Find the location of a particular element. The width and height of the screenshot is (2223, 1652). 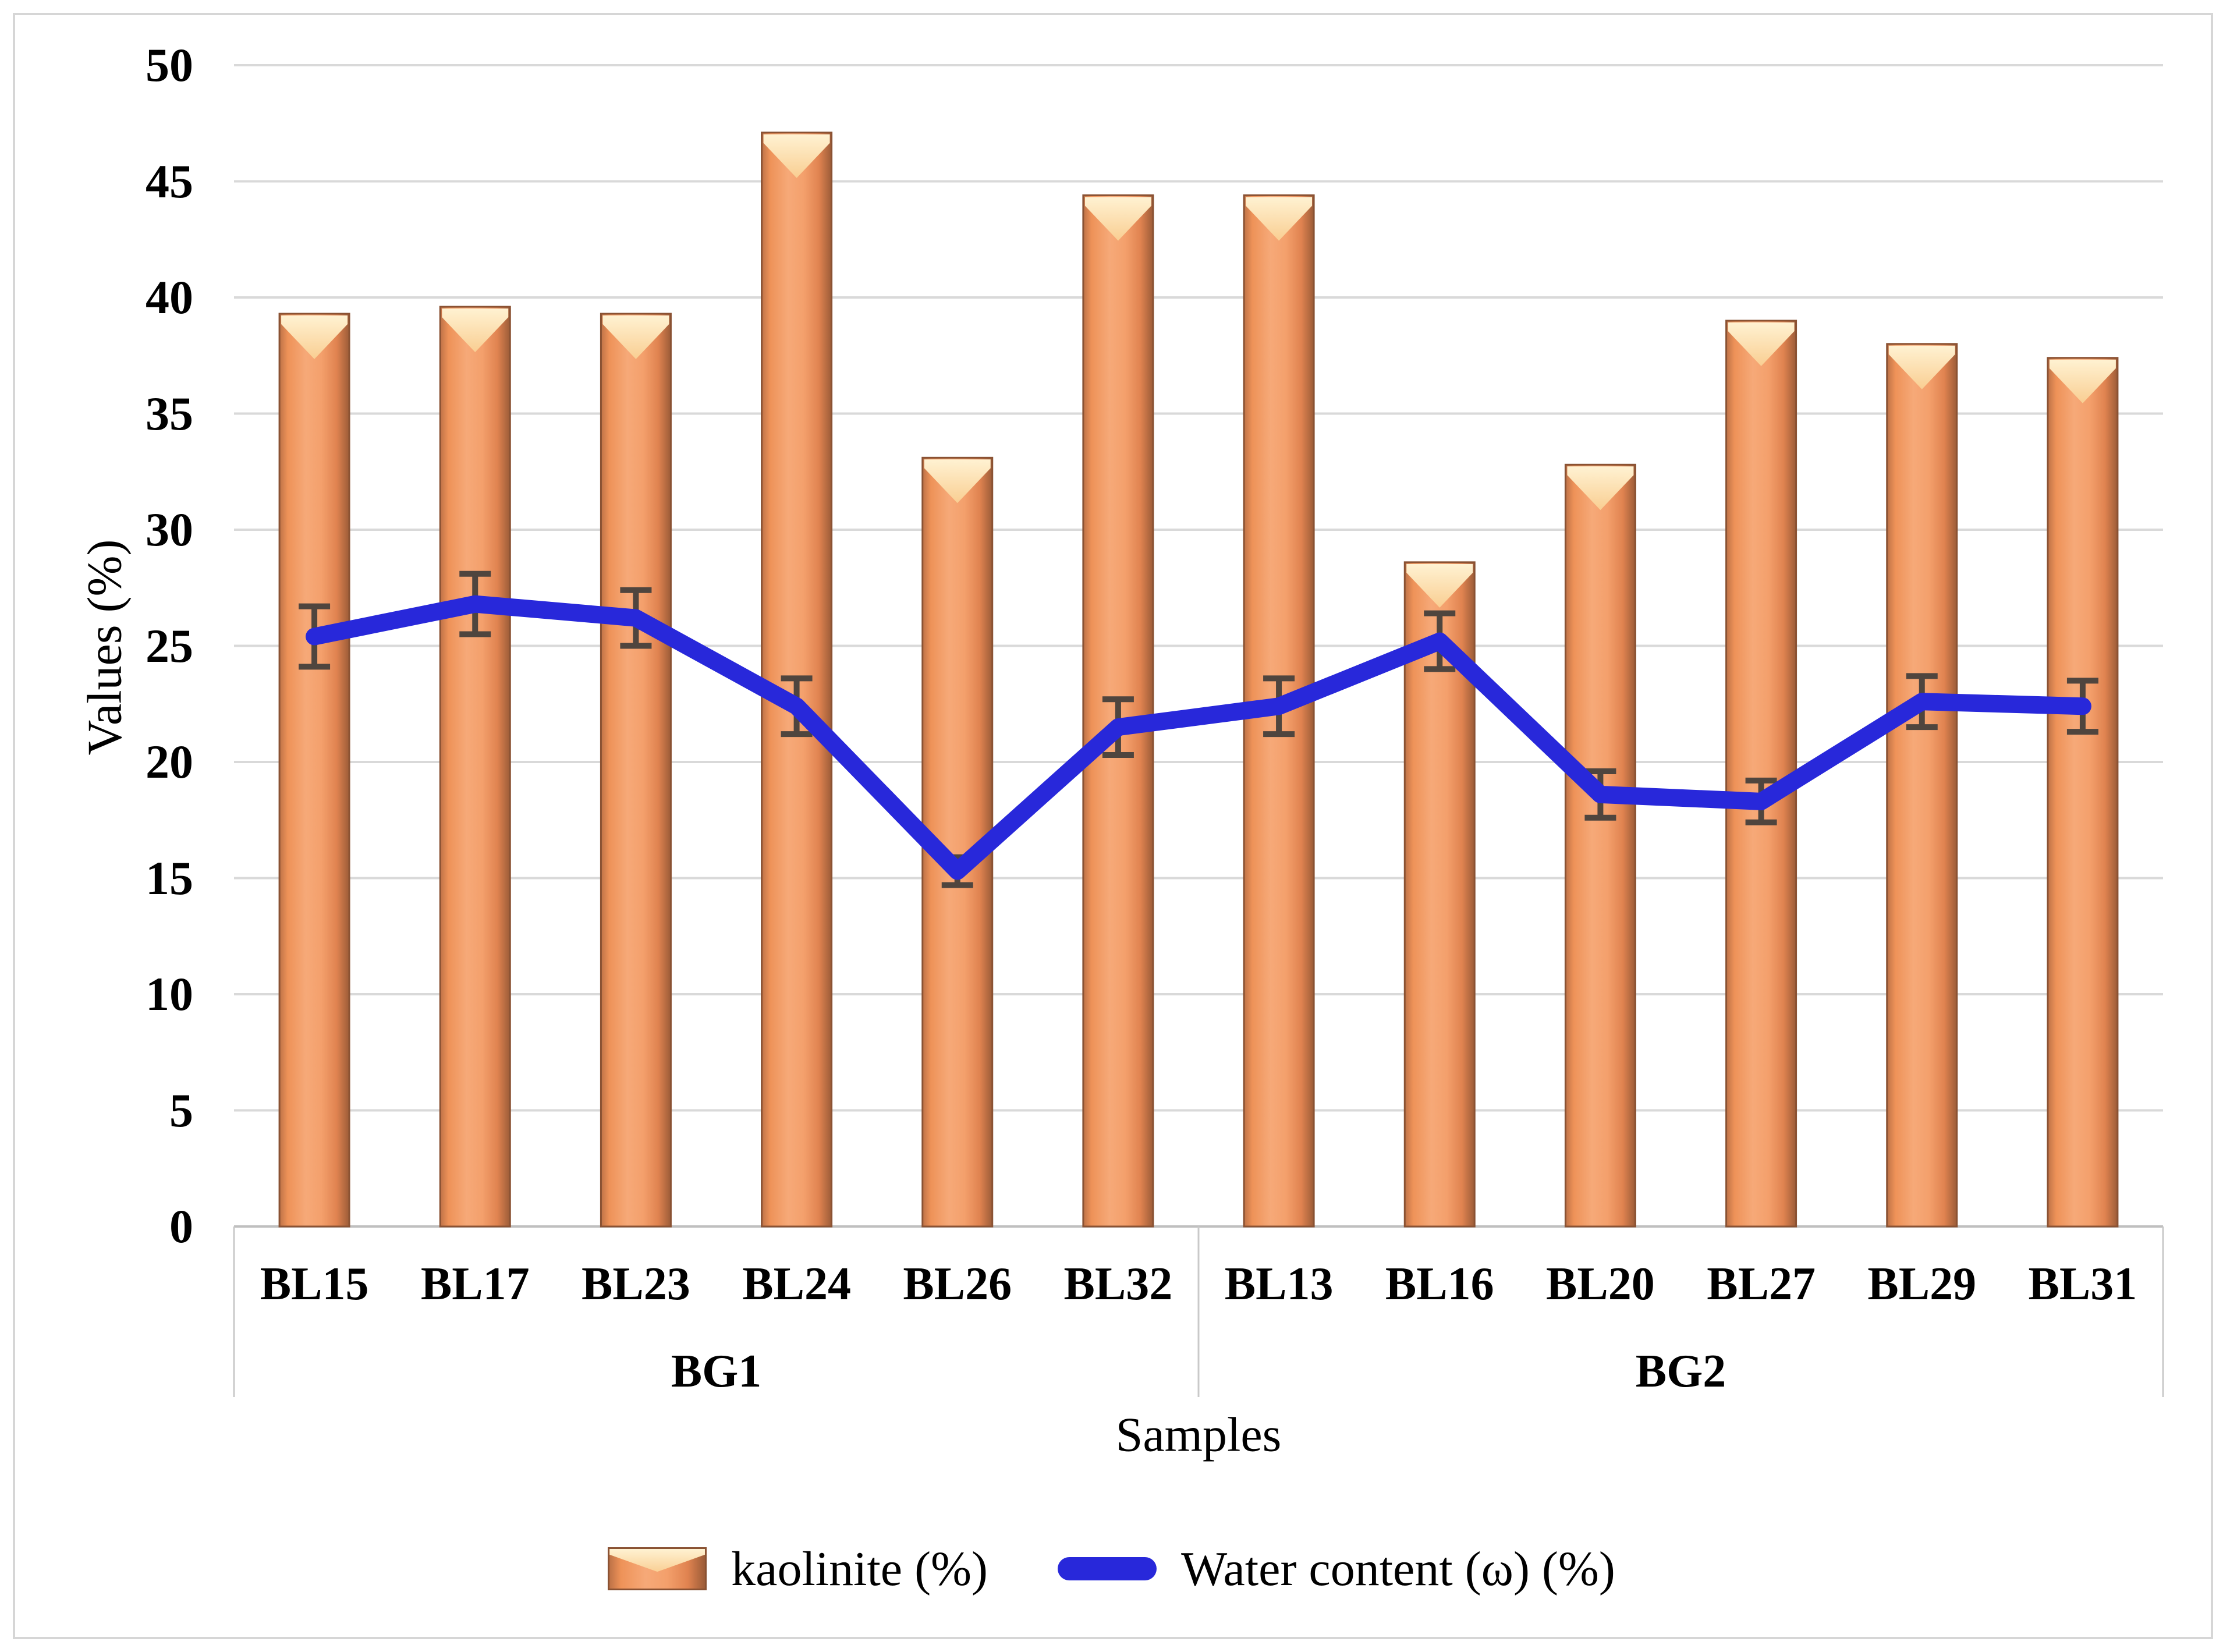

y-tick-label-15: 15 is located at coordinates (169, 878).